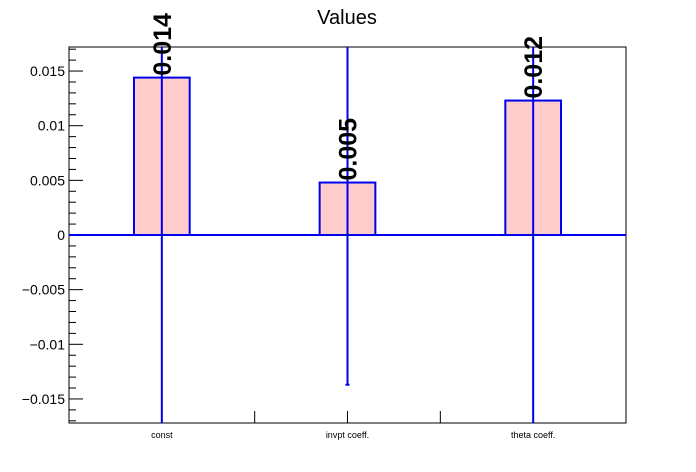 The image size is (696, 472). What do you see at coordinates (47, 71) in the screenshot?
I see `y-tick-label: 0.015` at bounding box center [47, 71].